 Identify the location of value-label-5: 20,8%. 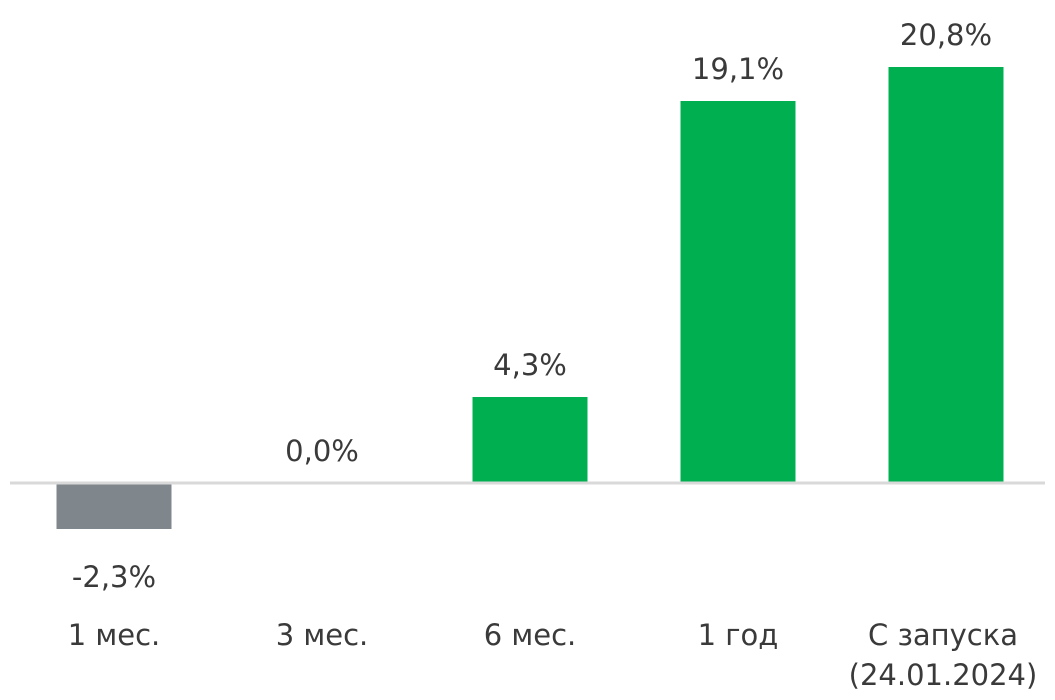
(946, 35).